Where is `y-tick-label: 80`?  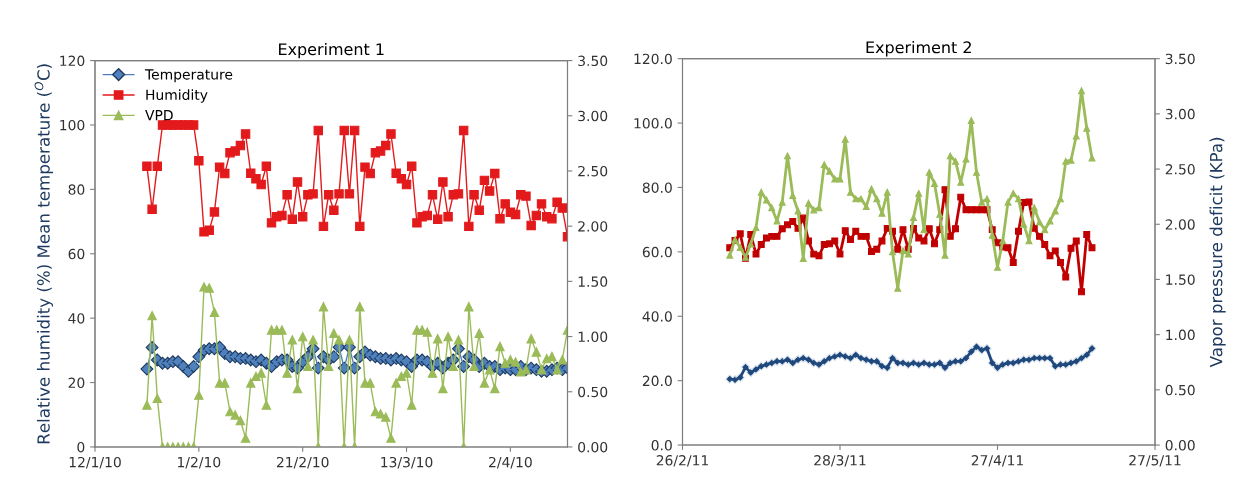 y-tick-label: 80 is located at coordinates (76, 189).